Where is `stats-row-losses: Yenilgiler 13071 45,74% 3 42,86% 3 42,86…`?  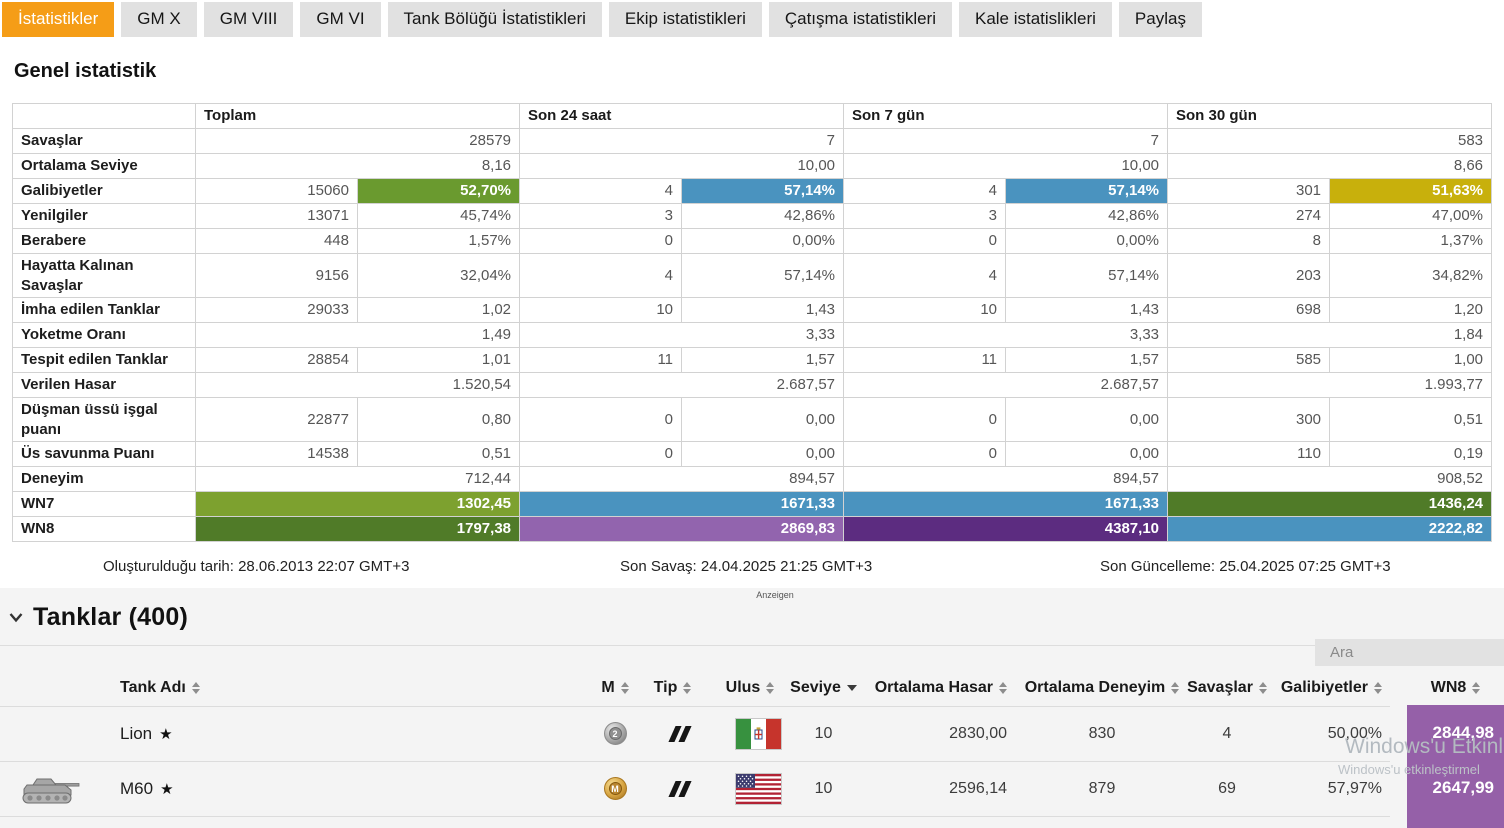 stats-row-losses: Yenilgiler 13071 45,74% 3 42,86% 3 42,86… is located at coordinates (752, 216).